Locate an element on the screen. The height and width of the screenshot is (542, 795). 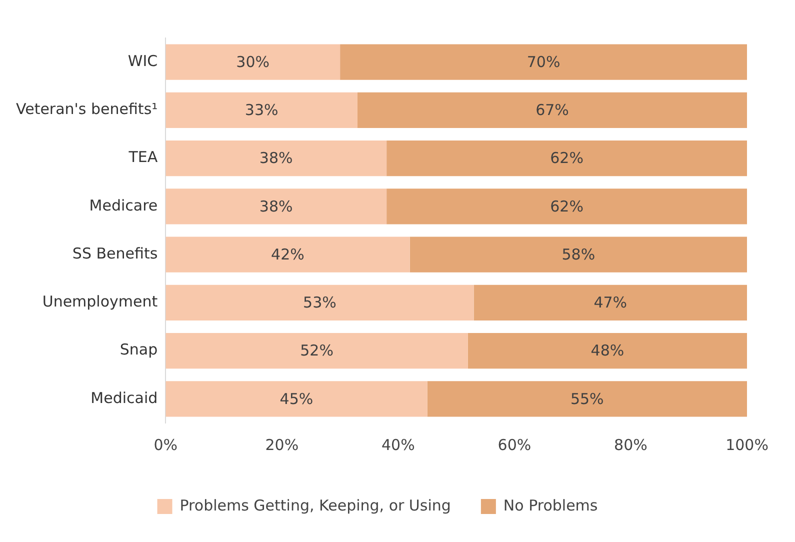
legend-label: No Problems is located at coordinates (550, 505).